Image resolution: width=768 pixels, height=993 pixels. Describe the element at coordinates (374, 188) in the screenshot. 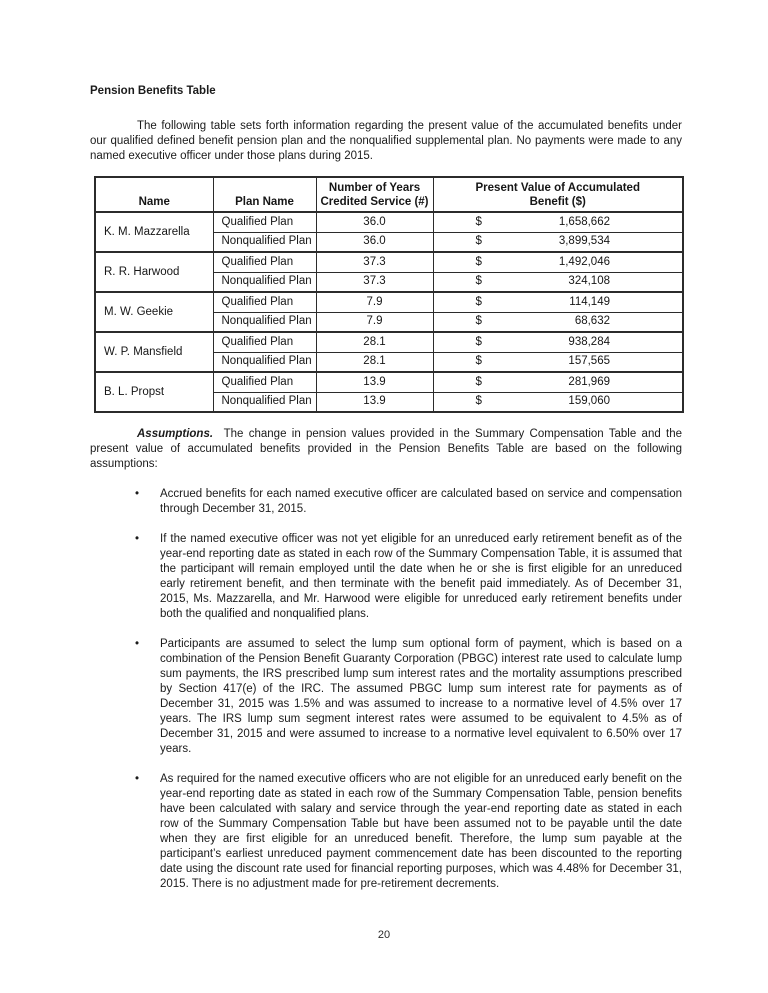

I see `column-header-label-line1: Number of Years` at that location.